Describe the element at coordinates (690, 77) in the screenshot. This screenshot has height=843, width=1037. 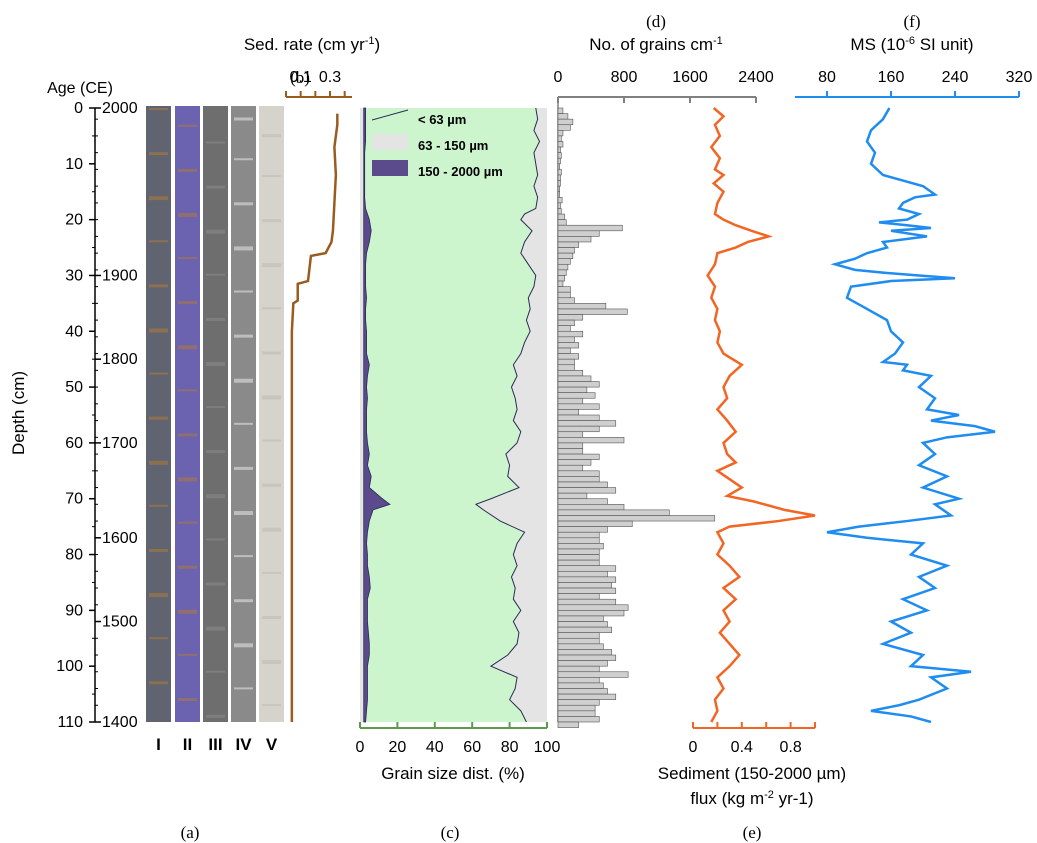
I see `grain-count-tick-label: 1600` at that location.